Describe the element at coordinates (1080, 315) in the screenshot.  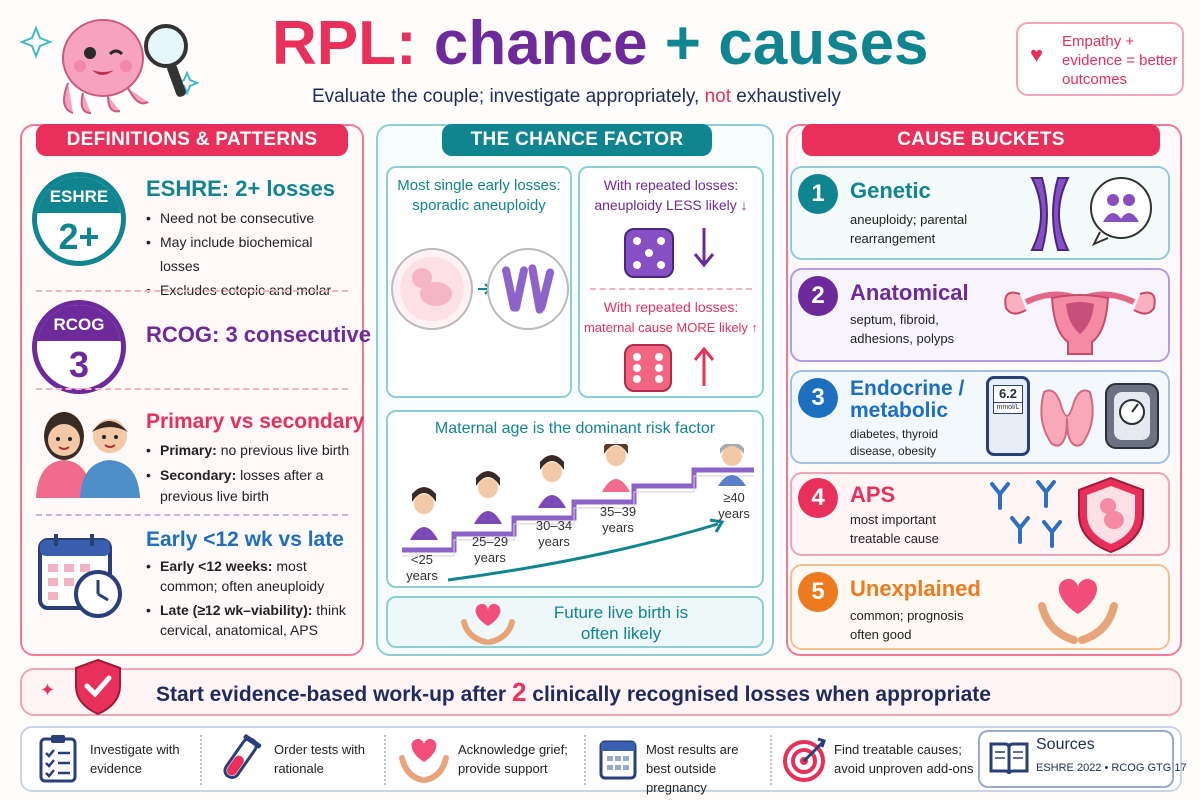
I see `uterus-icon` at that location.